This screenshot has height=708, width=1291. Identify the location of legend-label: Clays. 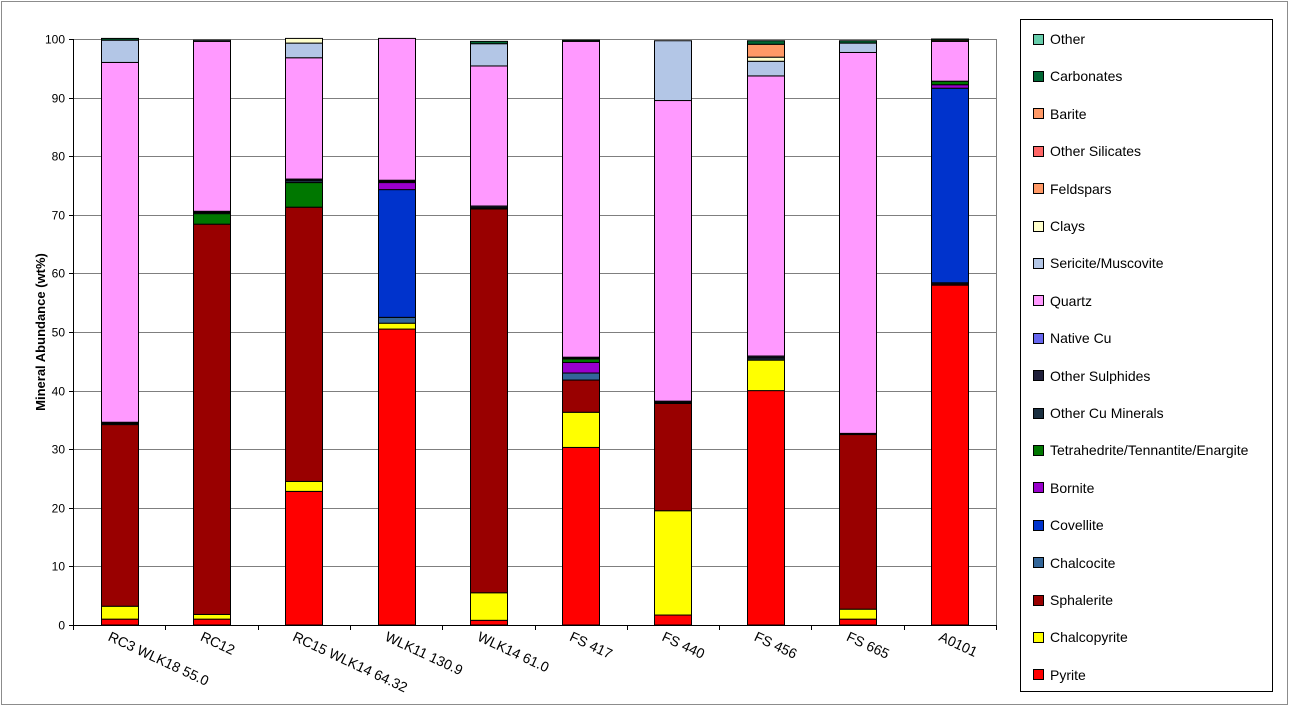
(1068, 226).